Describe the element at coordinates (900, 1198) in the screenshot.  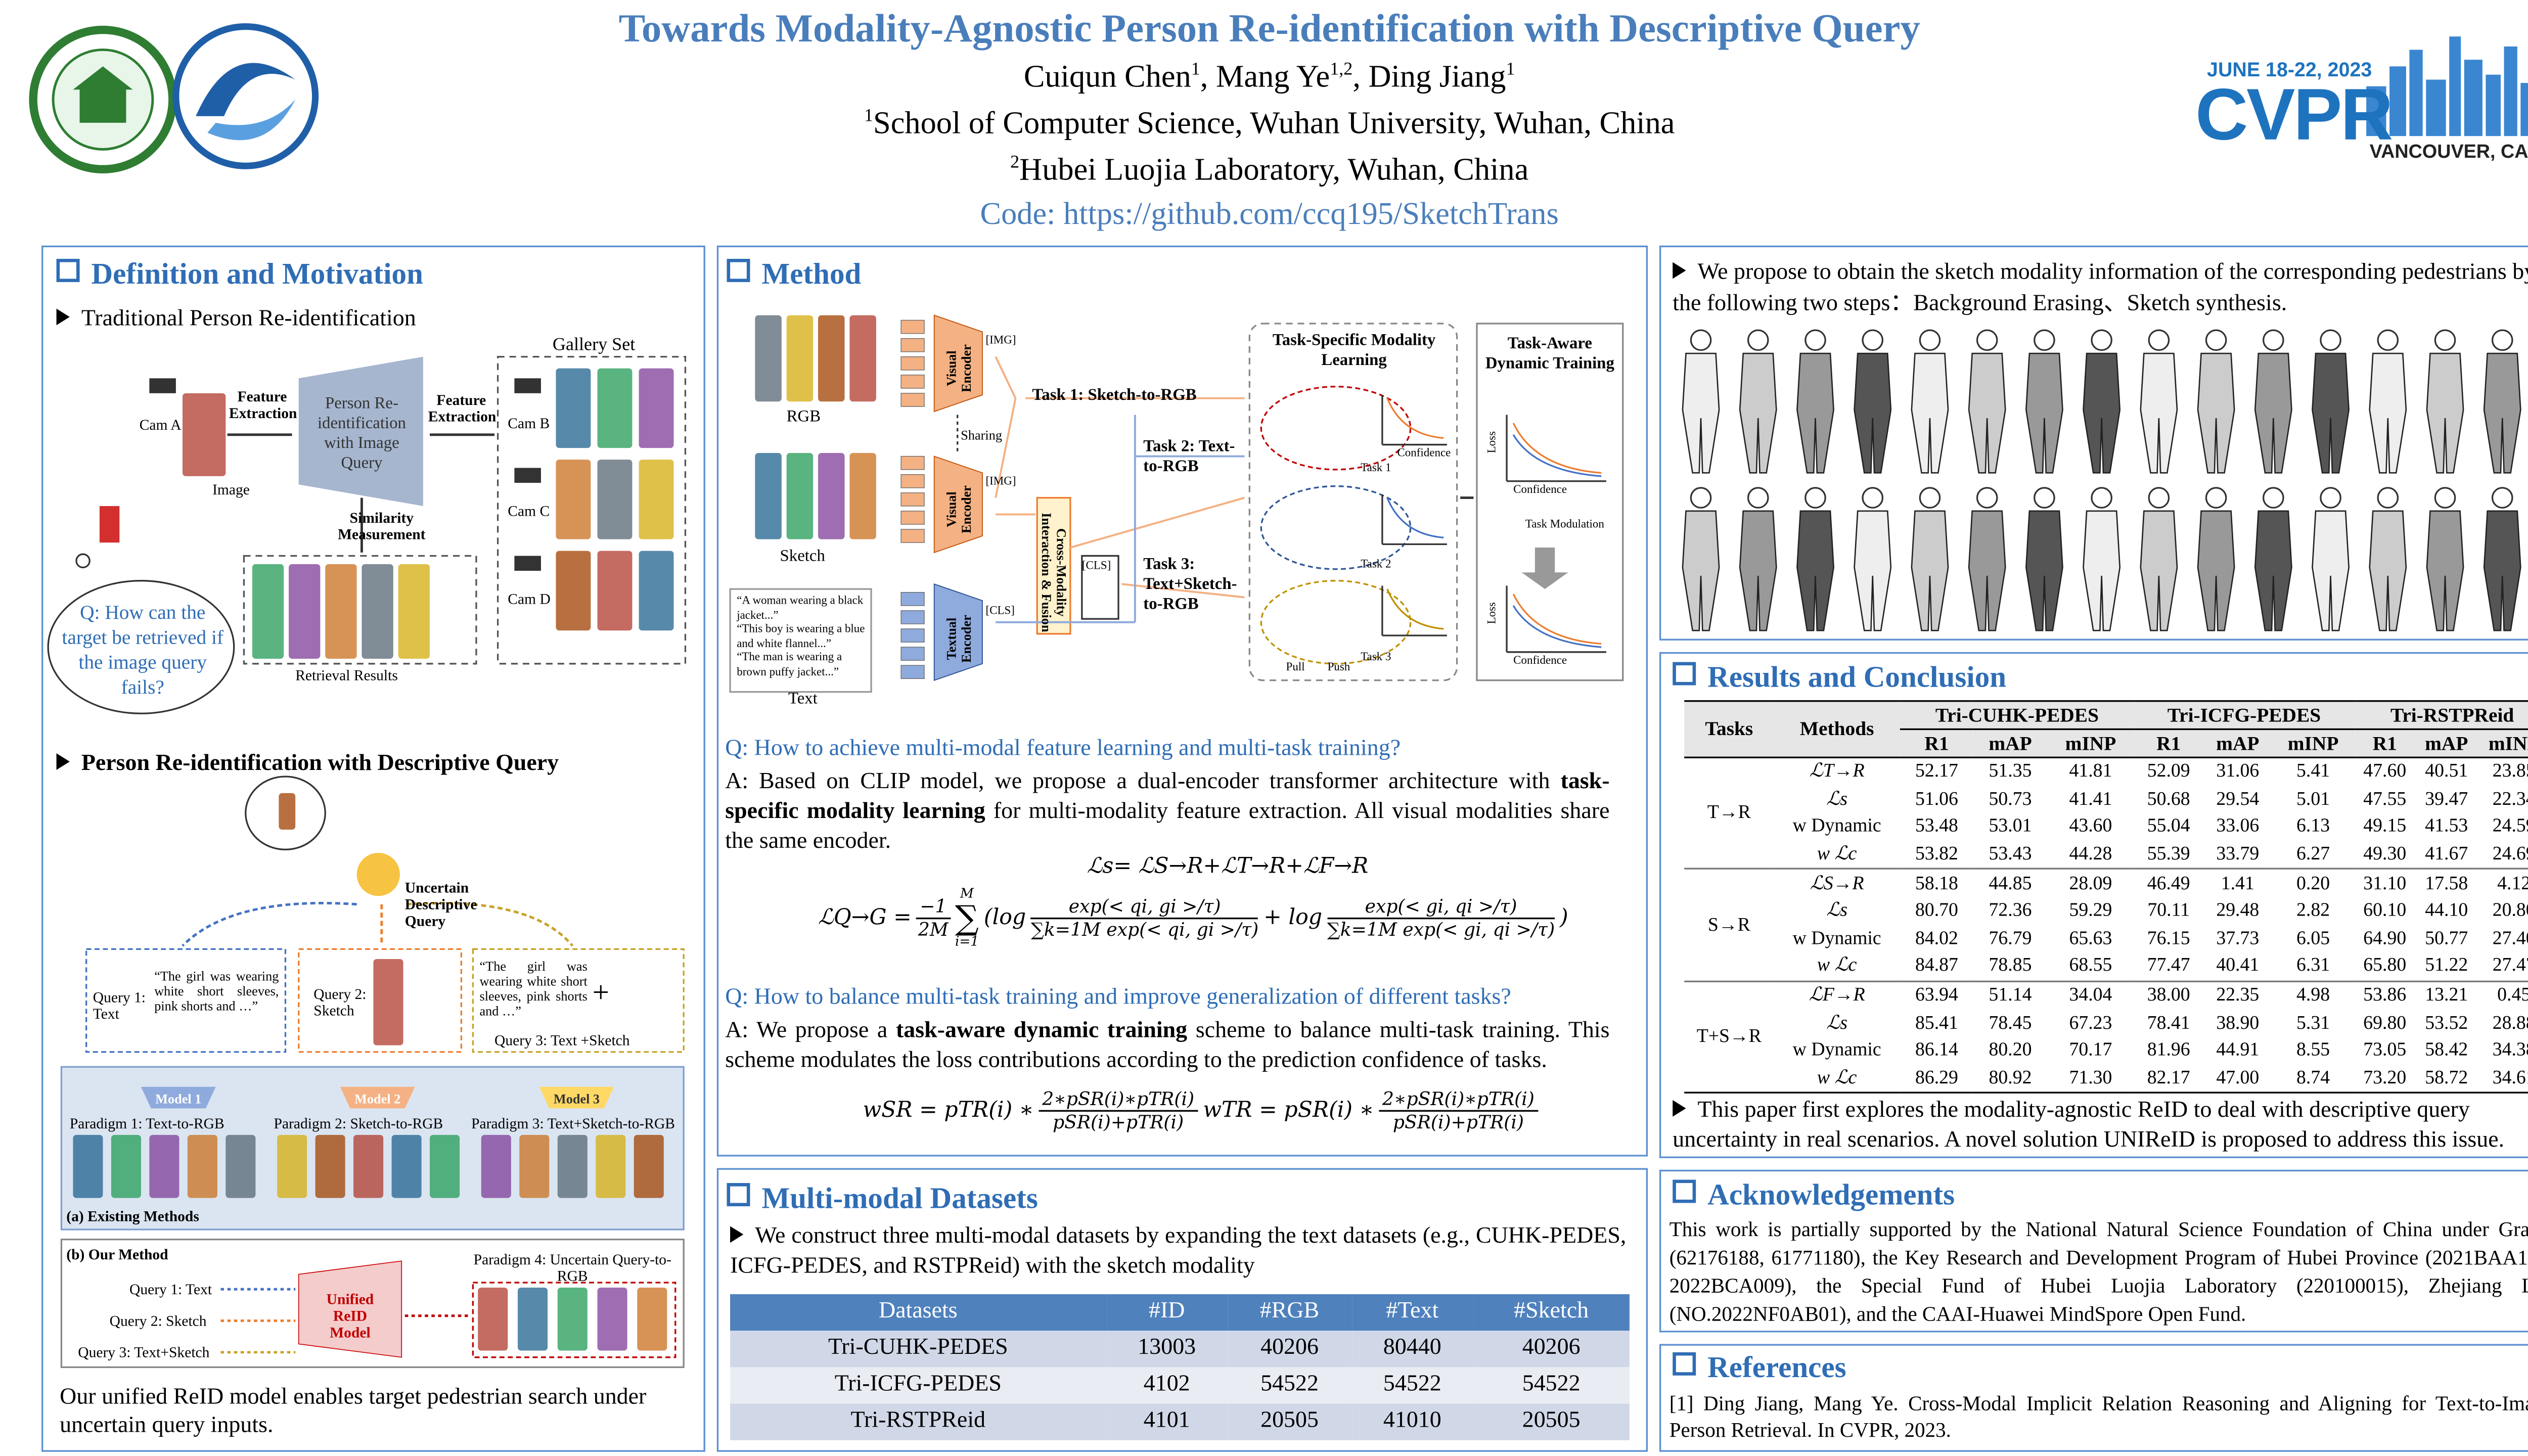
I see `heading-text: Multi-modal Datasets` at that location.